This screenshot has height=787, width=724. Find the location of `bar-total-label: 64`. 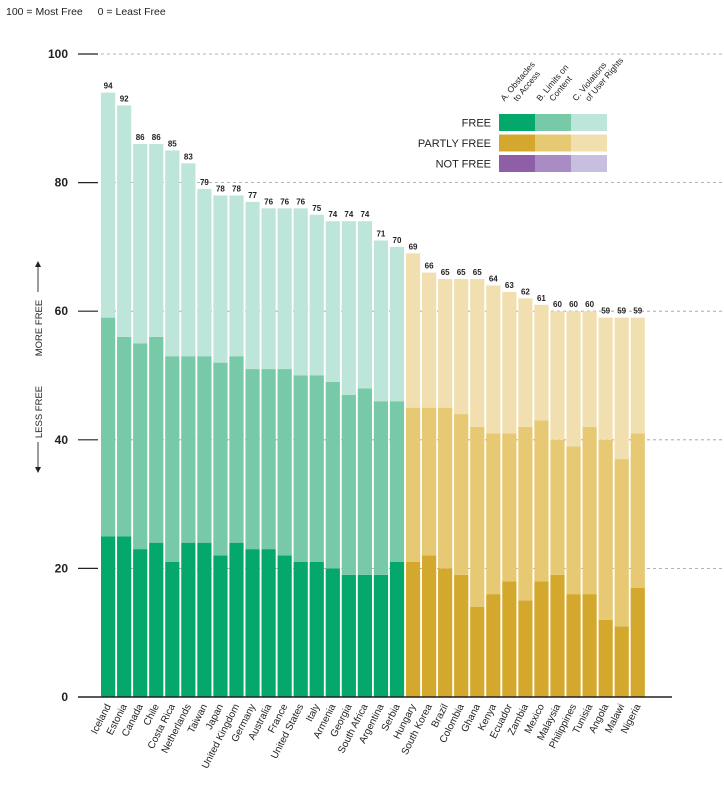

bar-total-label: 64 is located at coordinates (493, 278).